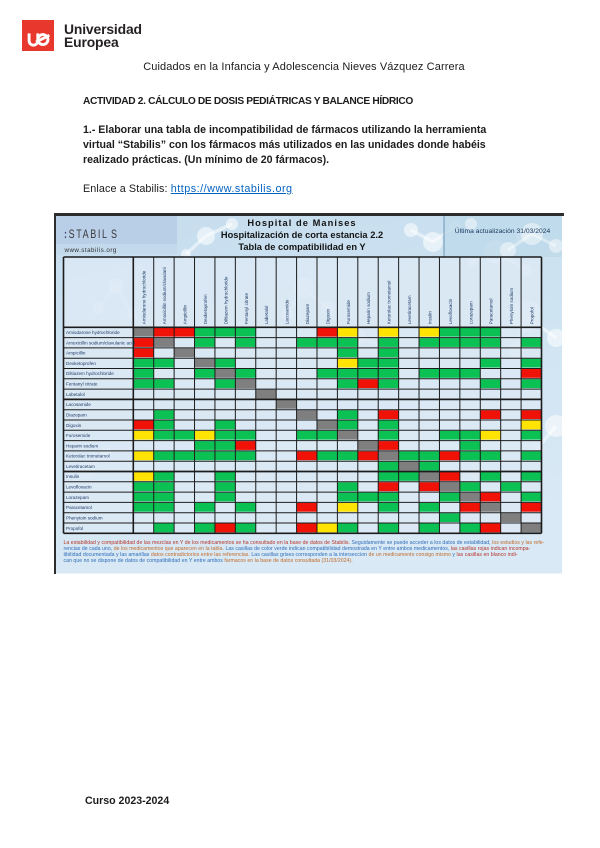 This screenshot has height=848, width=600. Describe the element at coordinates (164, 295) in the screenshot. I see `svg-text: Amoxicillin sodium/clavulani` at that location.